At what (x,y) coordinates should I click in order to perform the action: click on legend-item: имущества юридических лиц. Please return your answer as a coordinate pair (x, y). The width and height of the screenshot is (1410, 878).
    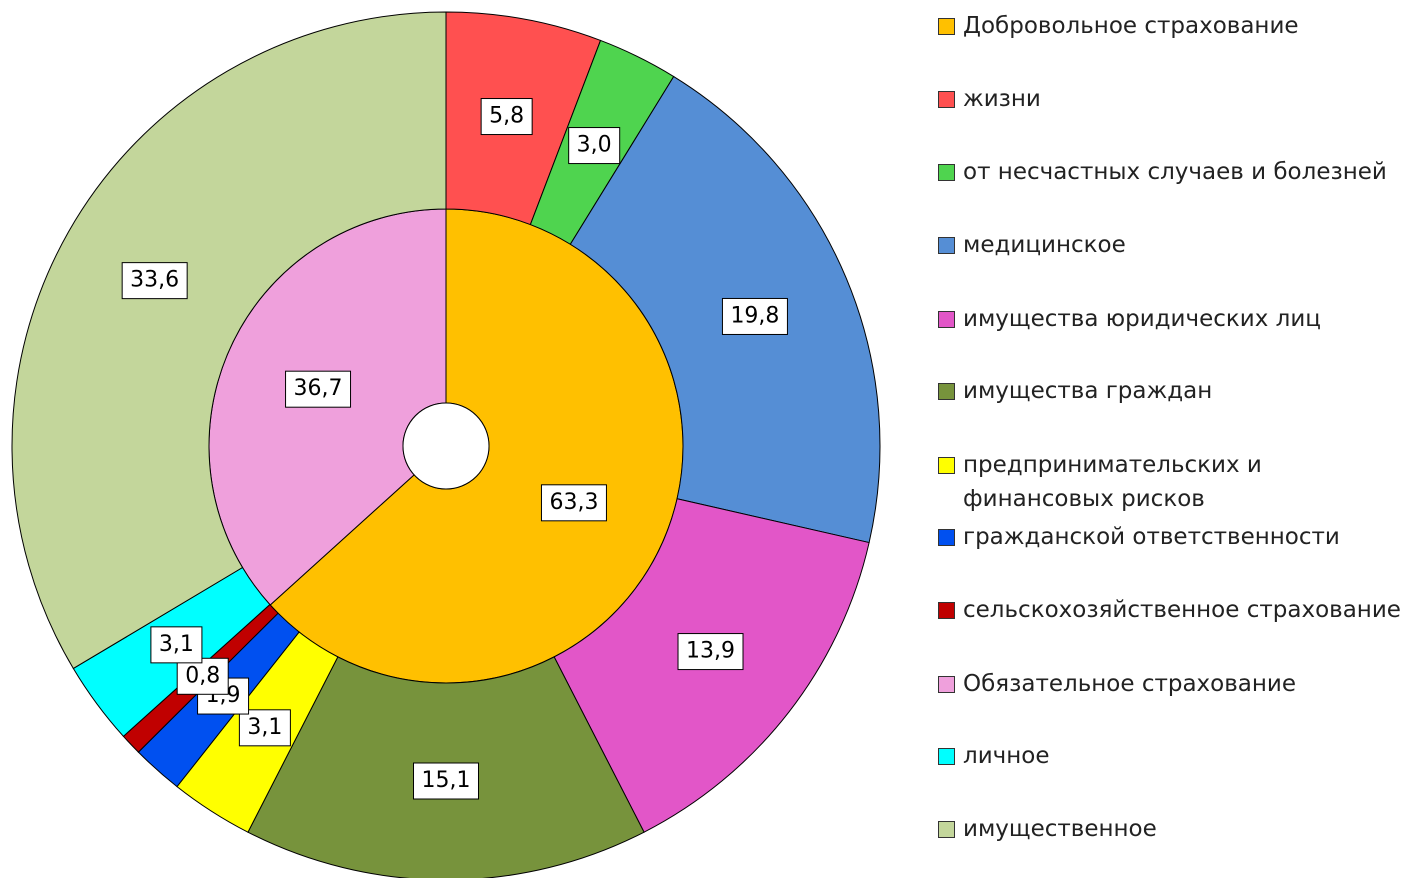
    Looking at the image, I should click on (1129, 319).